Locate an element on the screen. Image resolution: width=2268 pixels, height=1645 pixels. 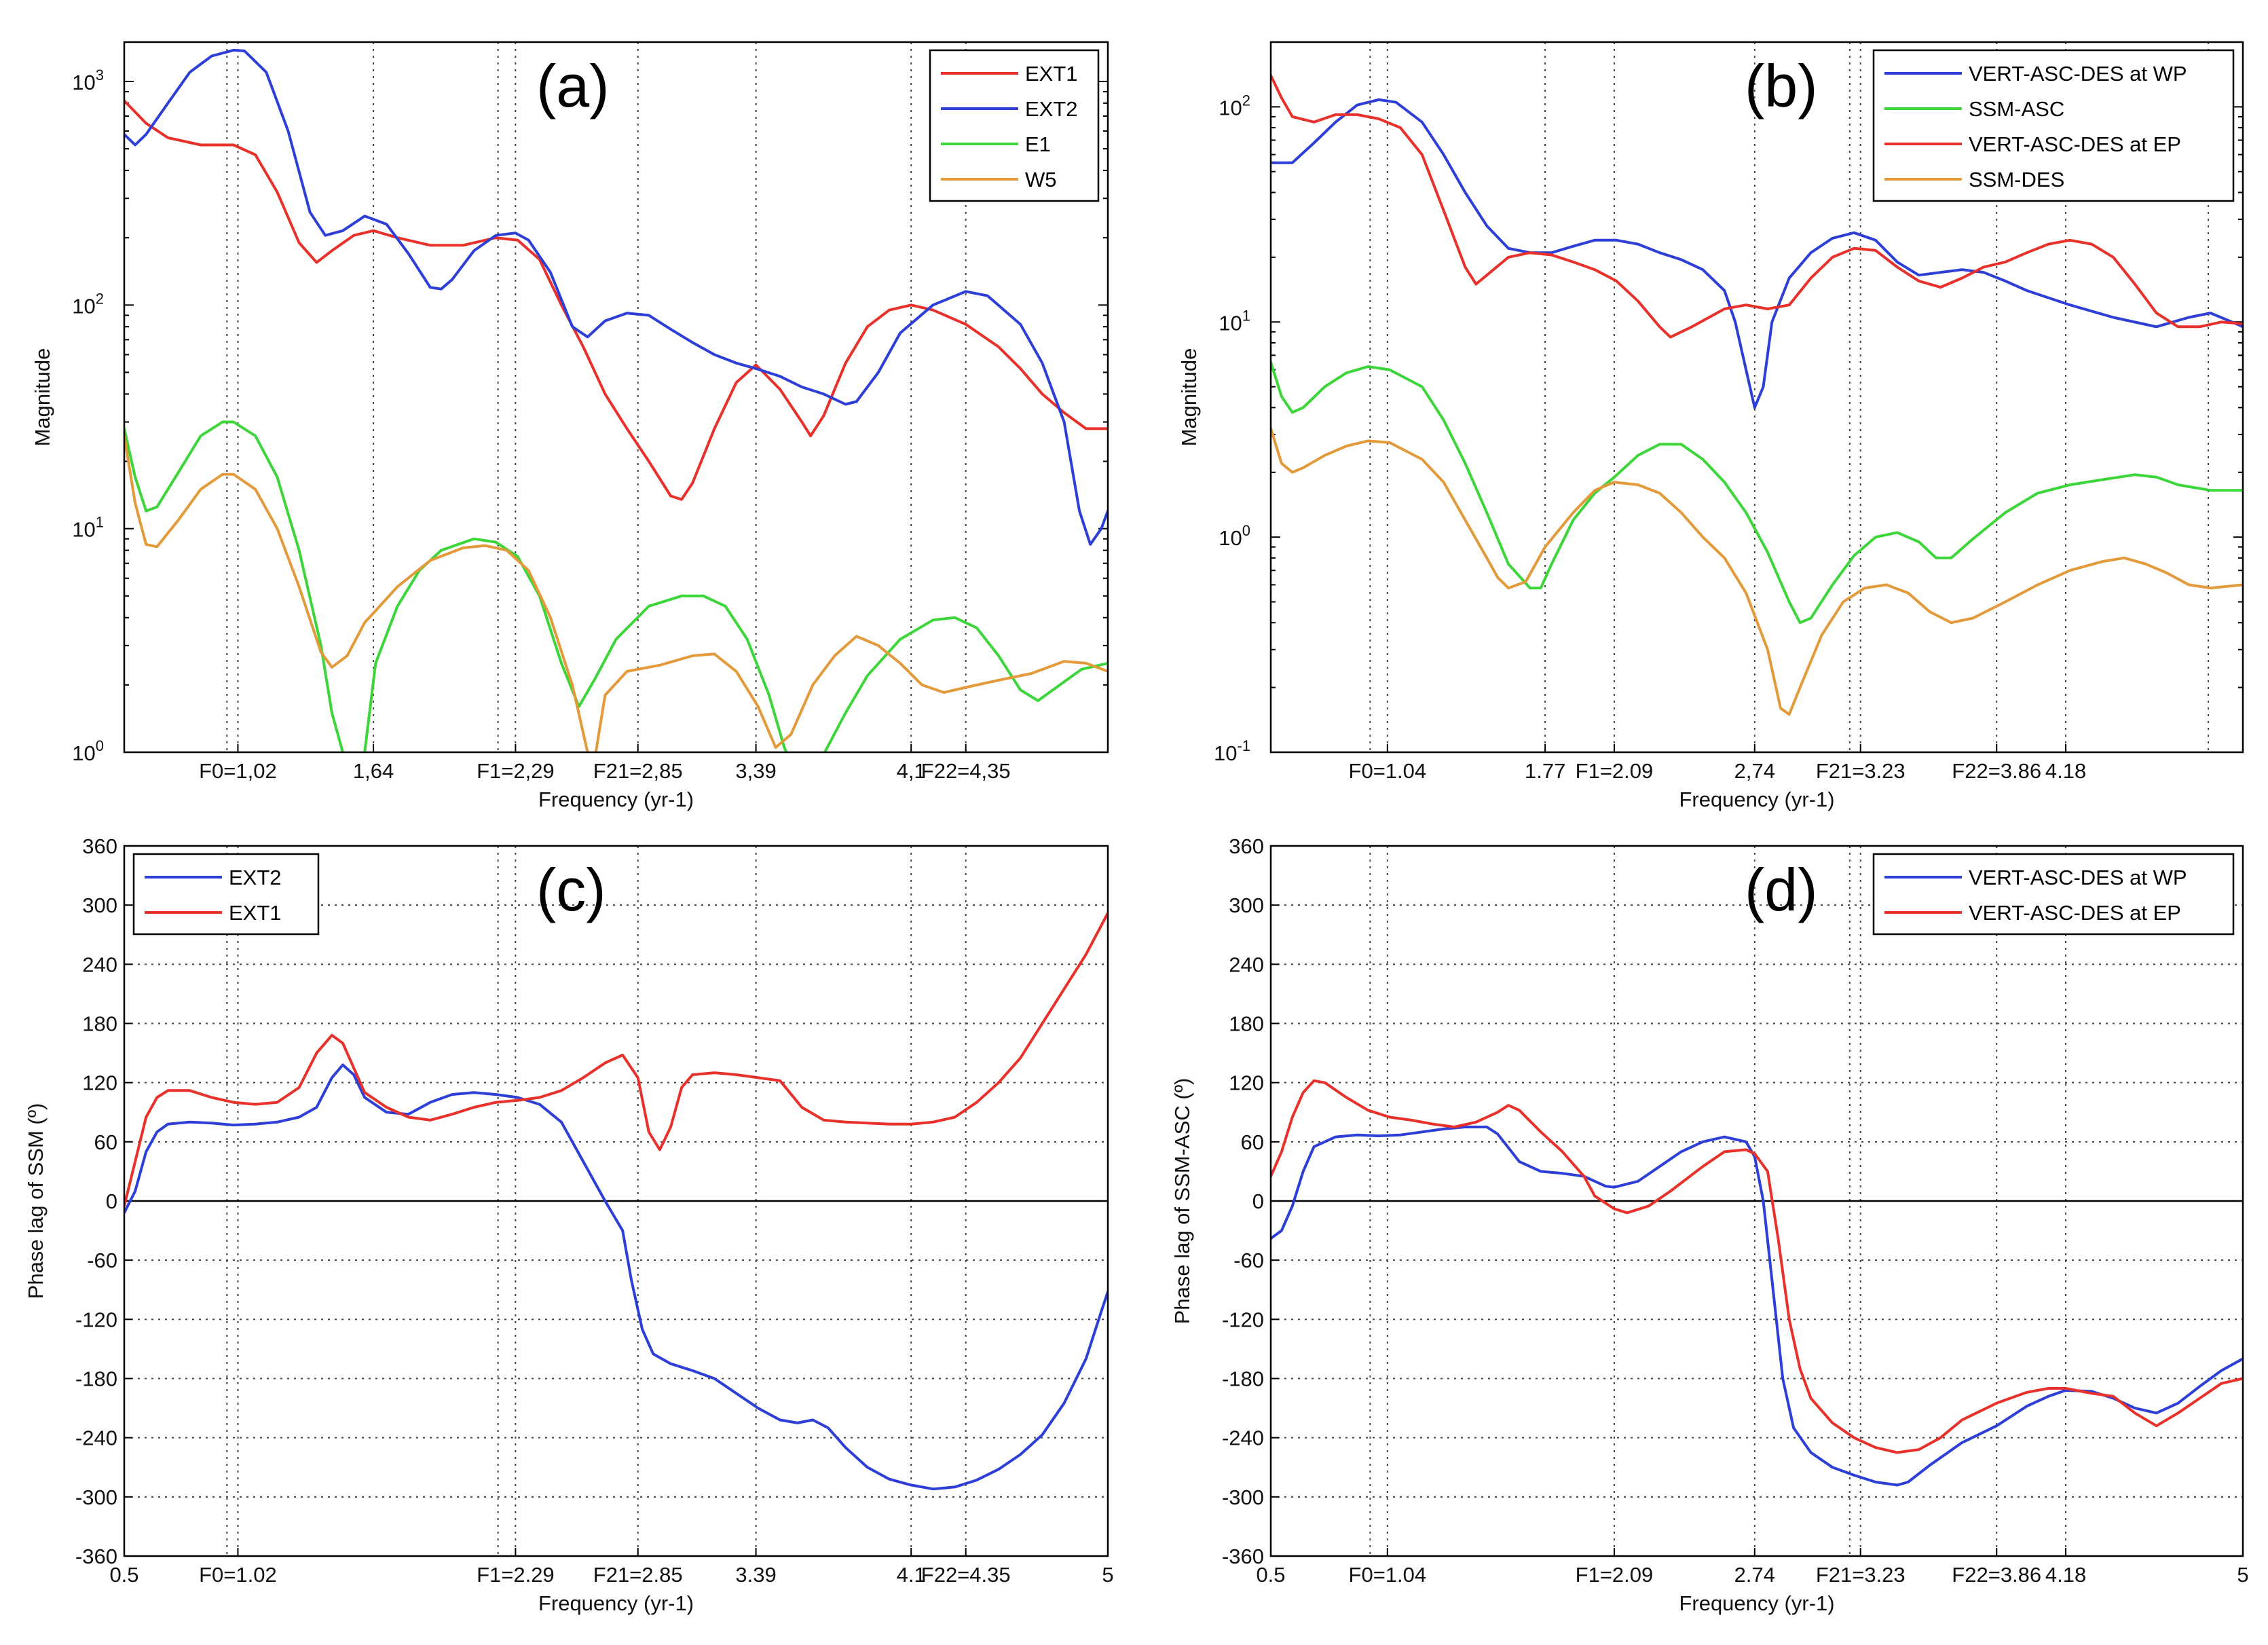
legend-label: SSM-ASC is located at coordinates (2017, 109).